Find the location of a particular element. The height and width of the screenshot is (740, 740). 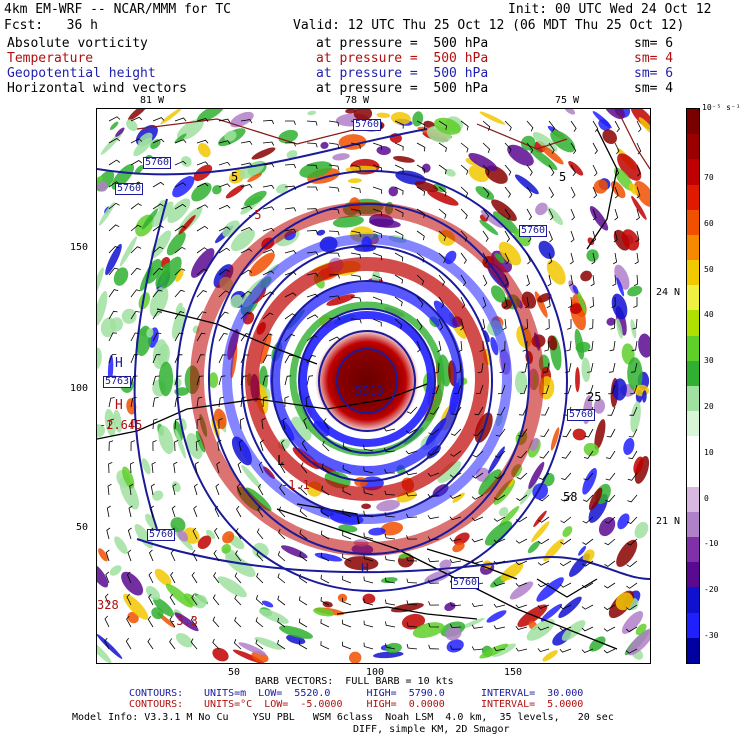

forecast-hour: Fcst: 36 h is located at coordinates (51, 25).